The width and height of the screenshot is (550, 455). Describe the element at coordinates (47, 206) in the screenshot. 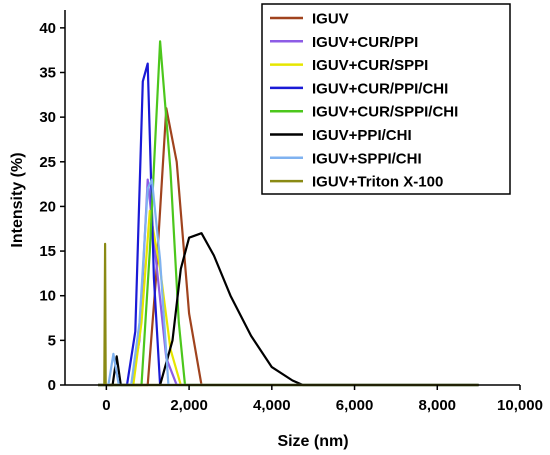

I see `y-tick-label: 20` at that location.